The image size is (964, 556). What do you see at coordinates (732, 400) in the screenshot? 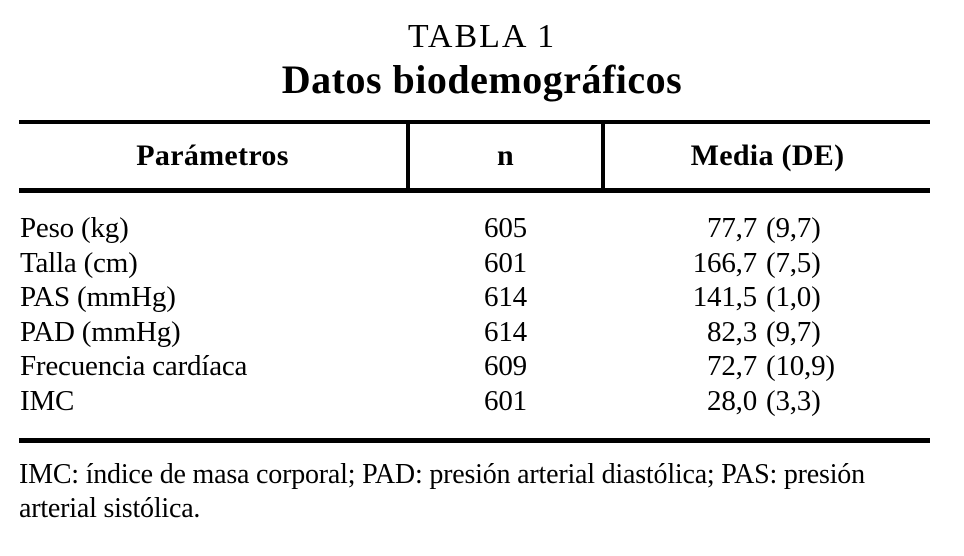
I see `mean-value: 28,0` at bounding box center [732, 400].